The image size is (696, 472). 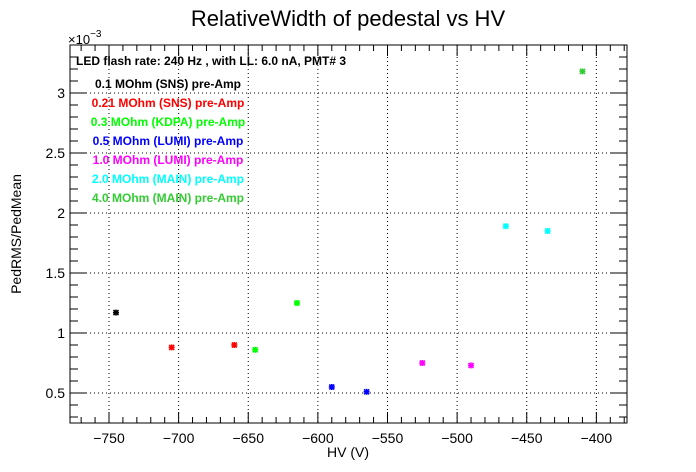 What do you see at coordinates (168, 103) in the screenshot?
I see `legend-entry: 0.21 MOhm (SNS) pre-Amp` at bounding box center [168, 103].